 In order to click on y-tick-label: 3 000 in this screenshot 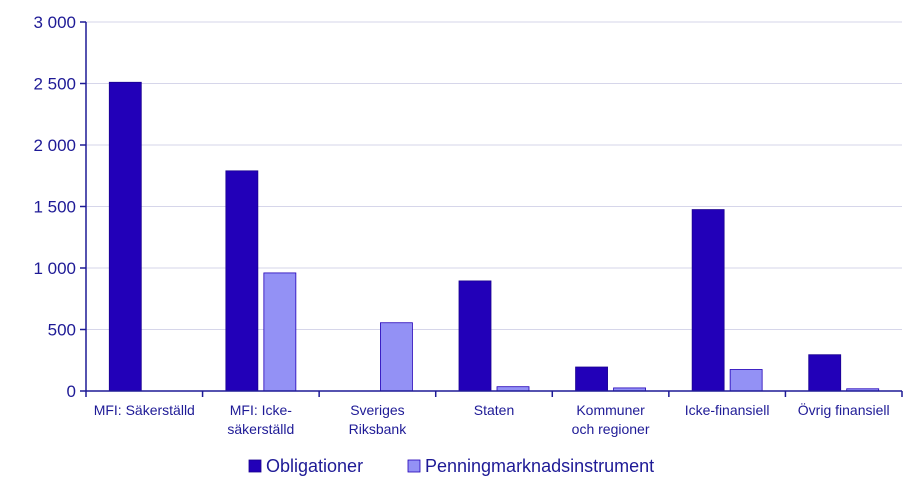, I will do `click(54, 22)`.